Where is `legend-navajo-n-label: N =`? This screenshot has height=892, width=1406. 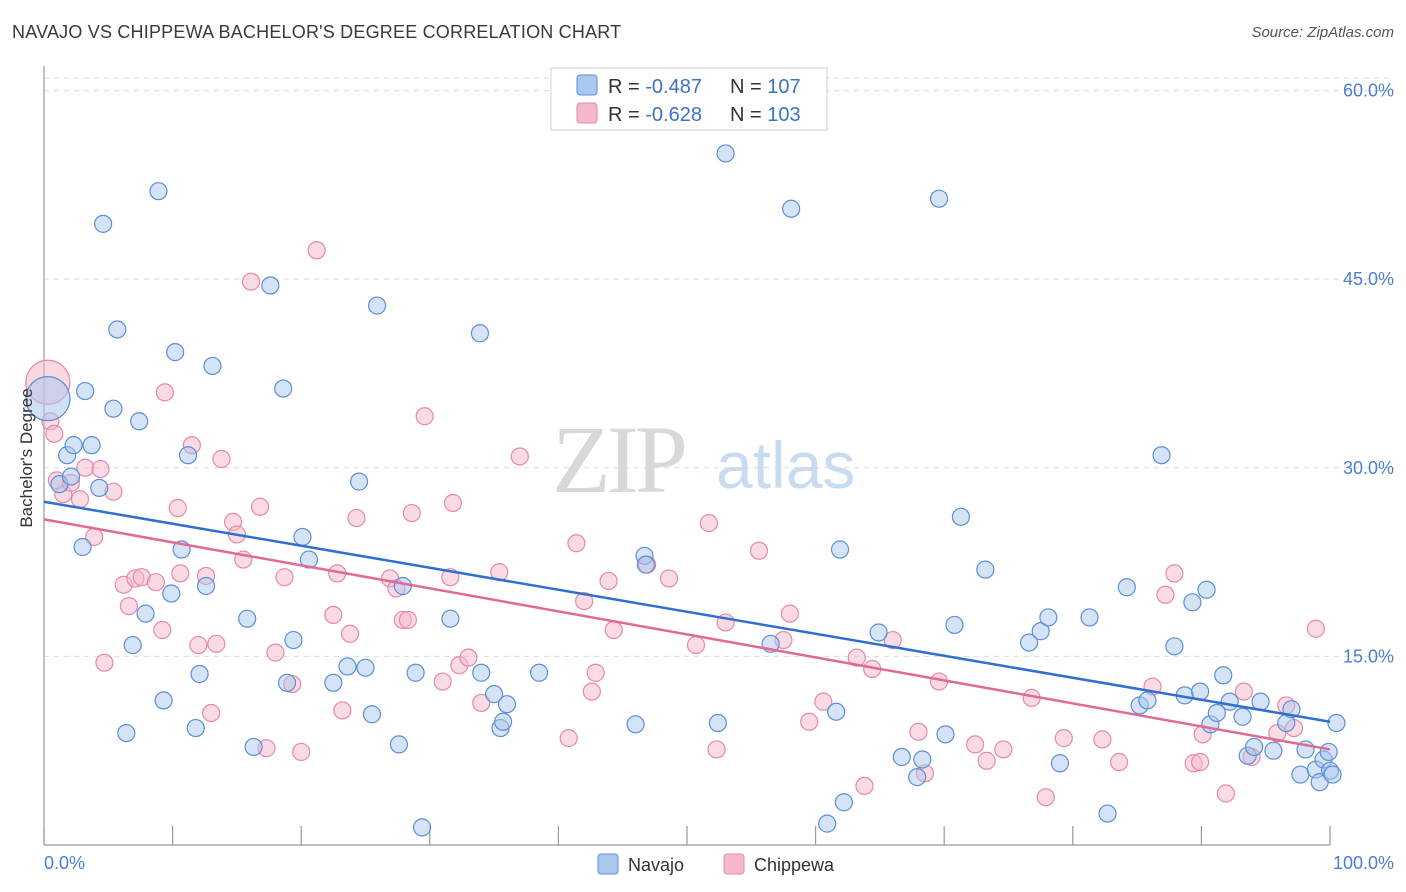 legend-navajo-n-label: N = is located at coordinates (748, 87).